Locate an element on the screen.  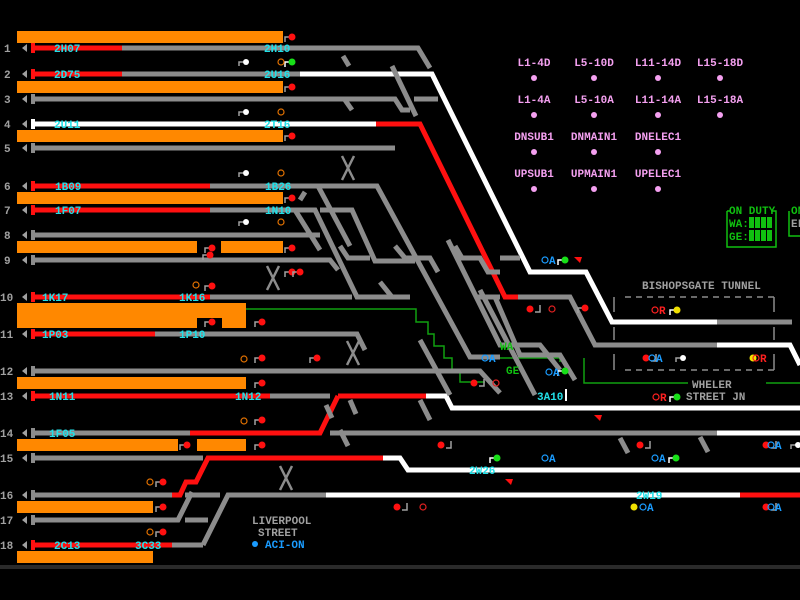
train-description: 2T16 is located at coordinates (277, 126).